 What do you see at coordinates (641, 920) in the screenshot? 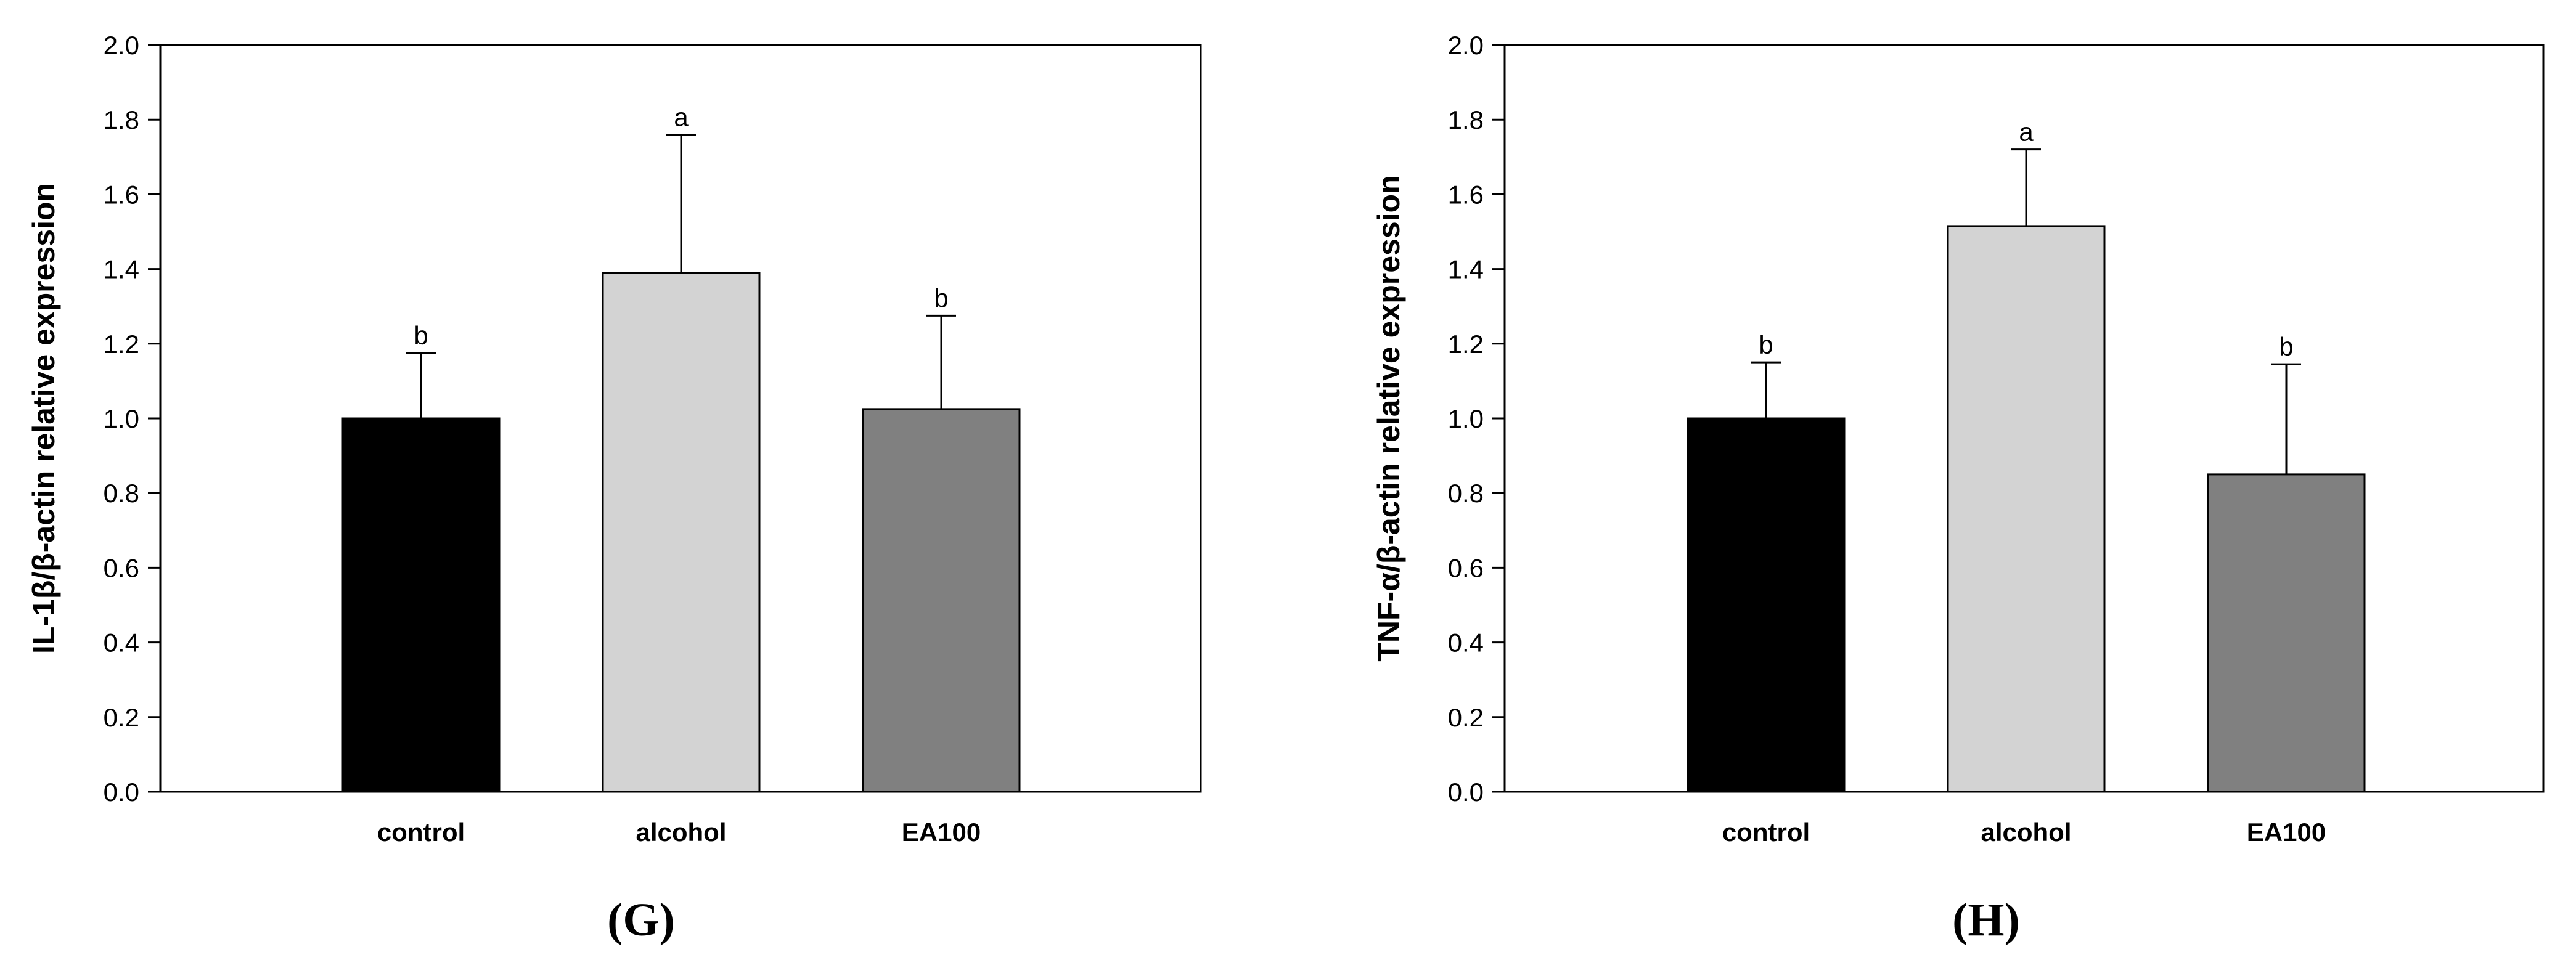
I see `panel-label: (G)` at bounding box center [641, 920].